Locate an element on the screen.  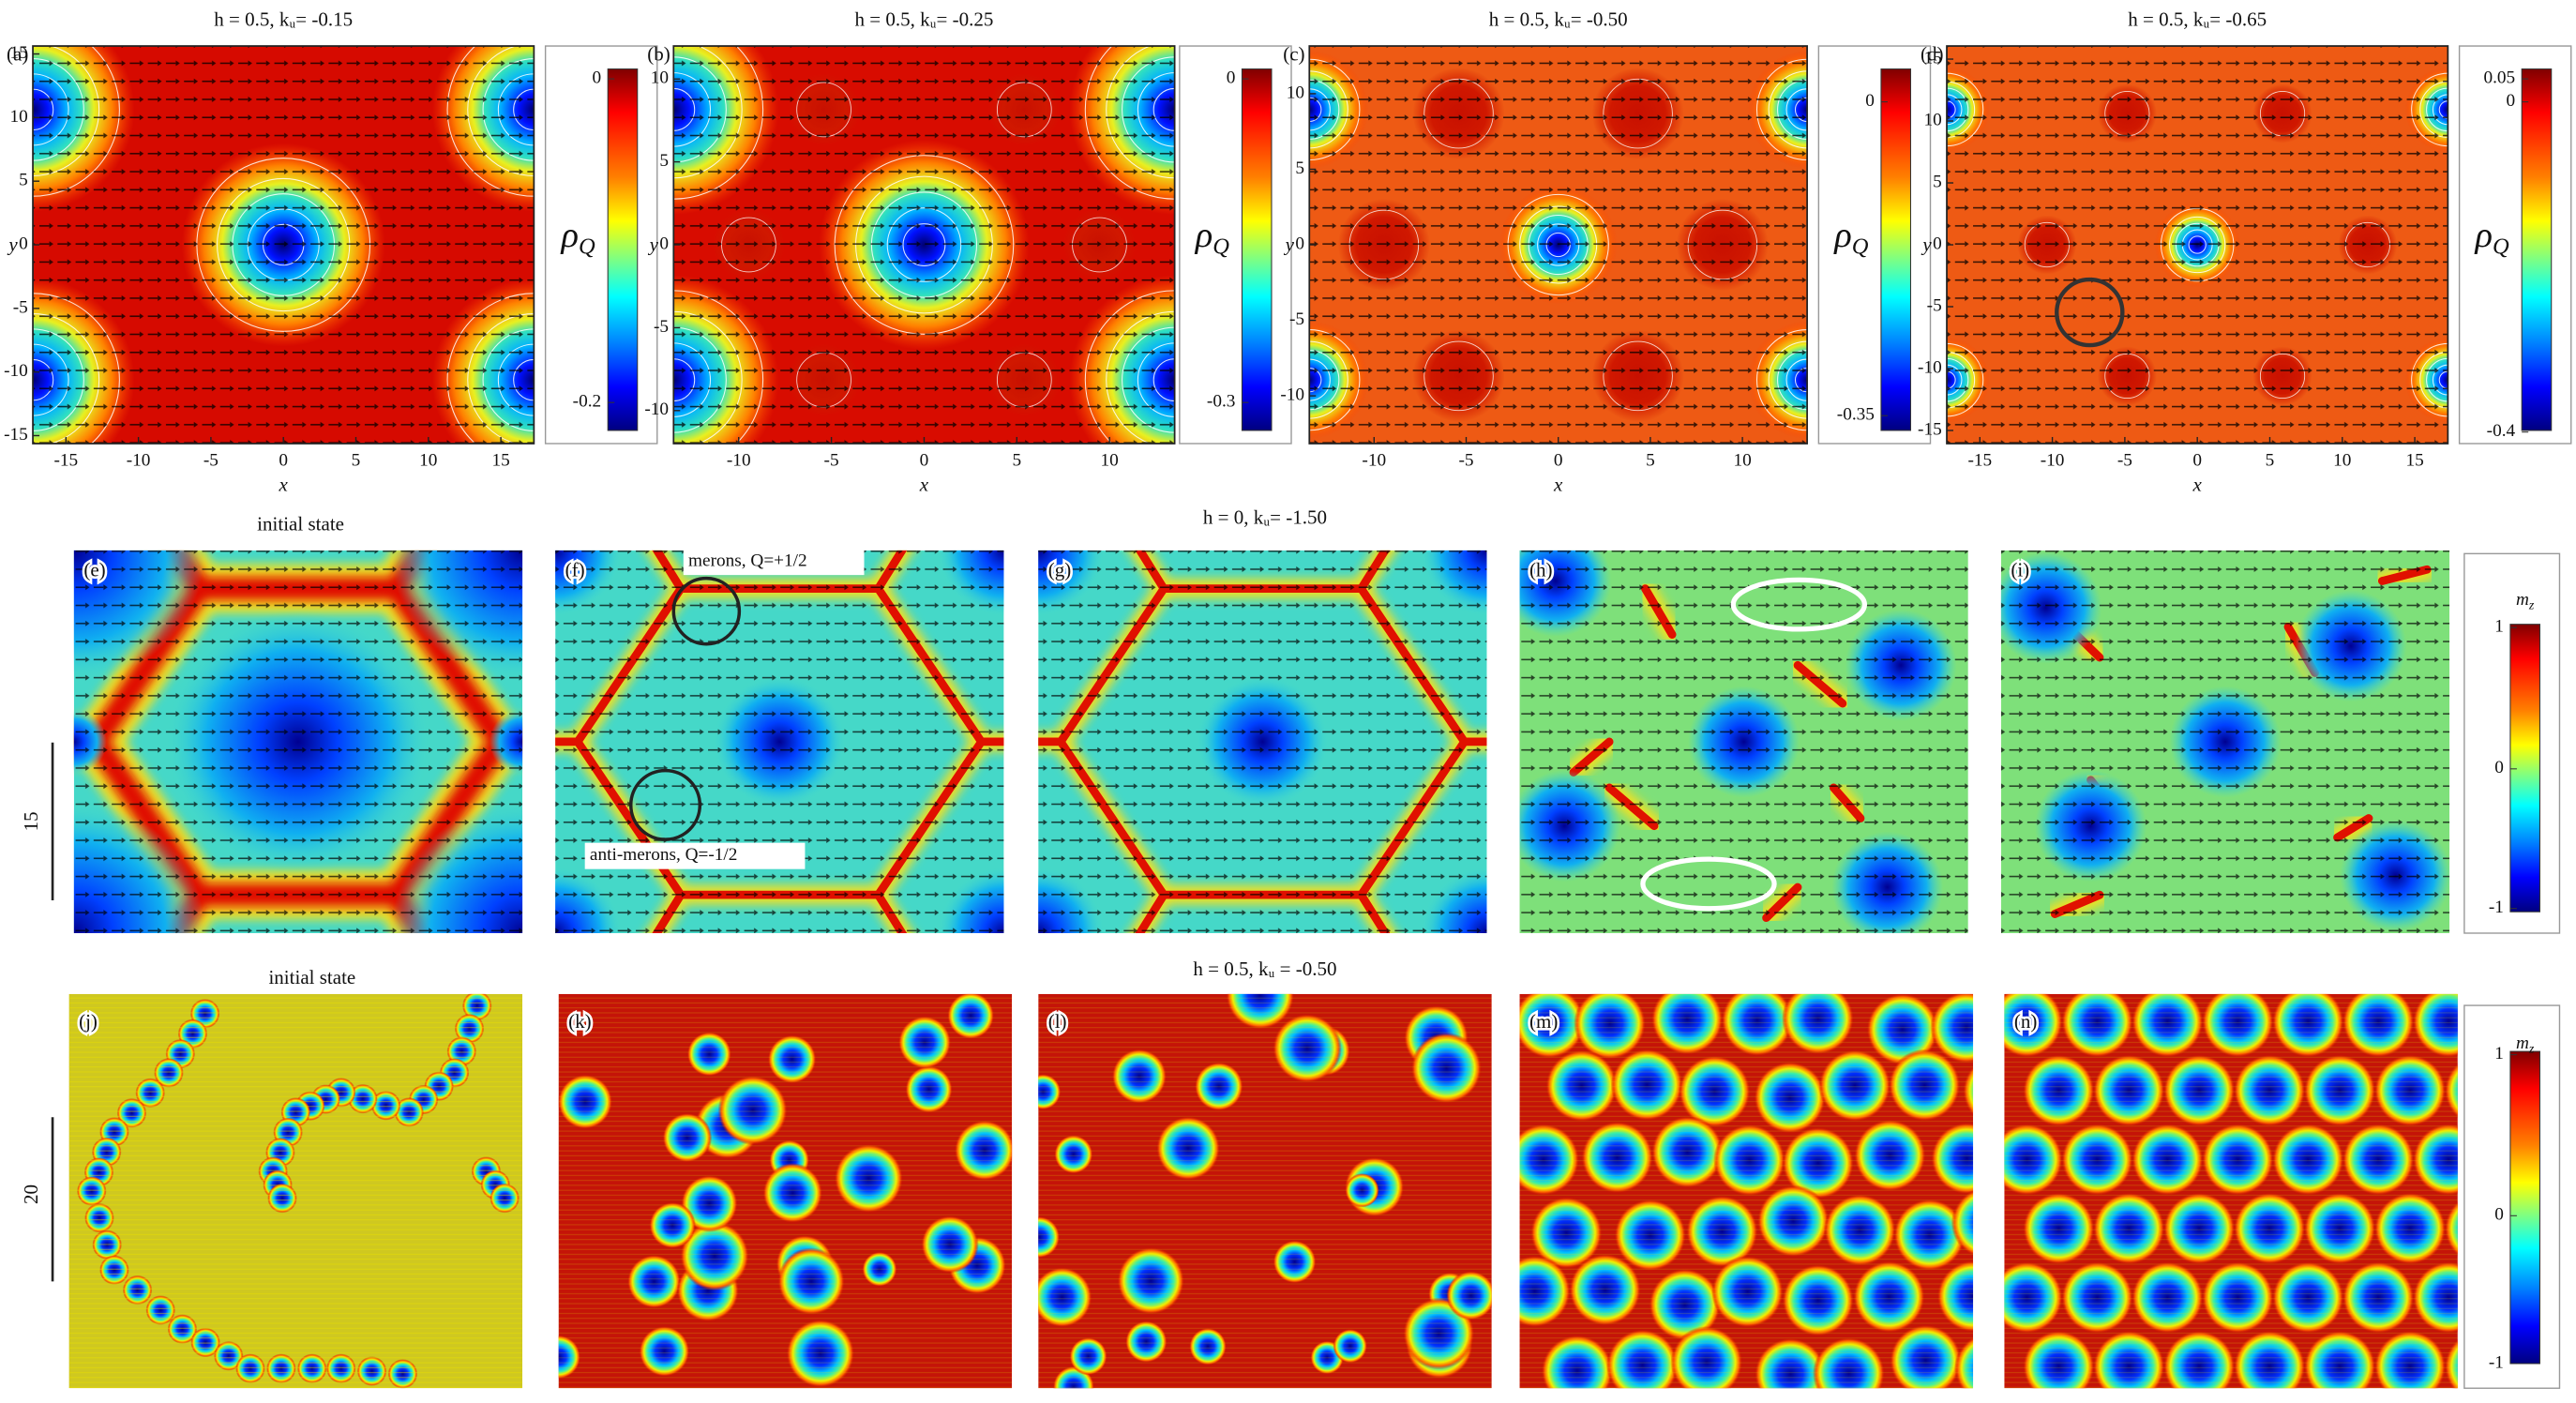
panel-label: (i) is located at coordinates (2020, 569).